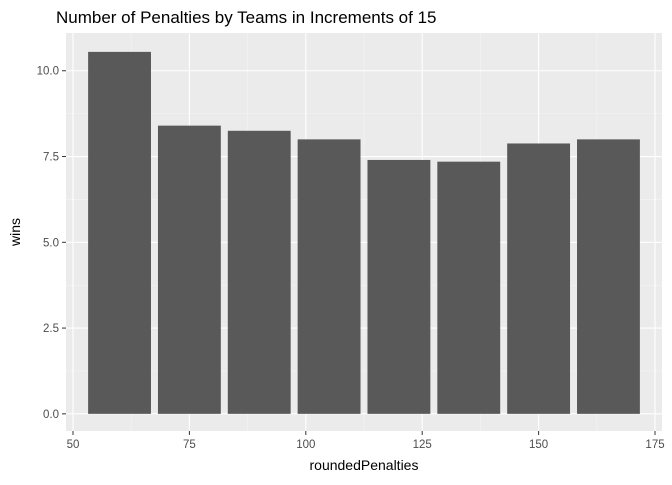  I want to click on y-tick-label: 5.0, so click(51, 243).